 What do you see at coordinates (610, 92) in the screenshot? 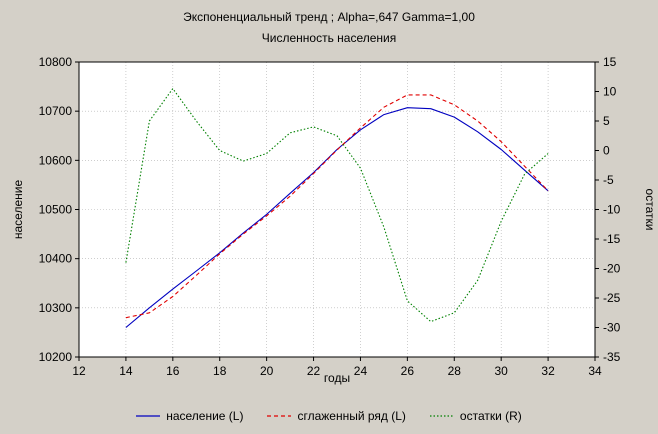
I see `y-right-tick-label: 10` at bounding box center [610, 92].